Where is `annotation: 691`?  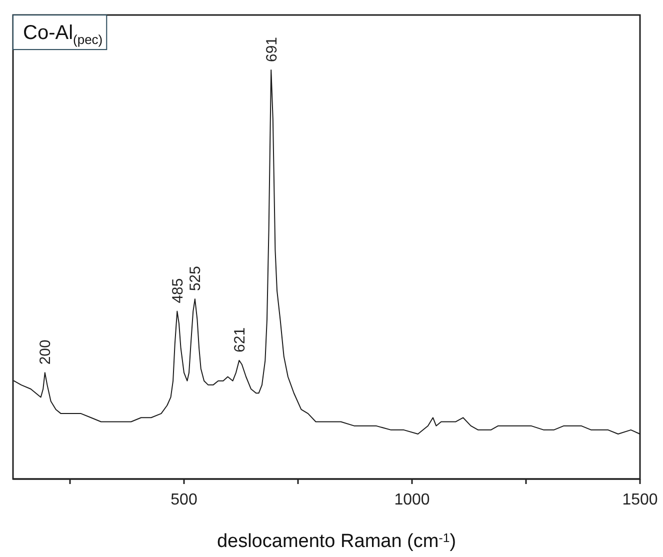 annotation: 691 is located at coordinates (271, 49).